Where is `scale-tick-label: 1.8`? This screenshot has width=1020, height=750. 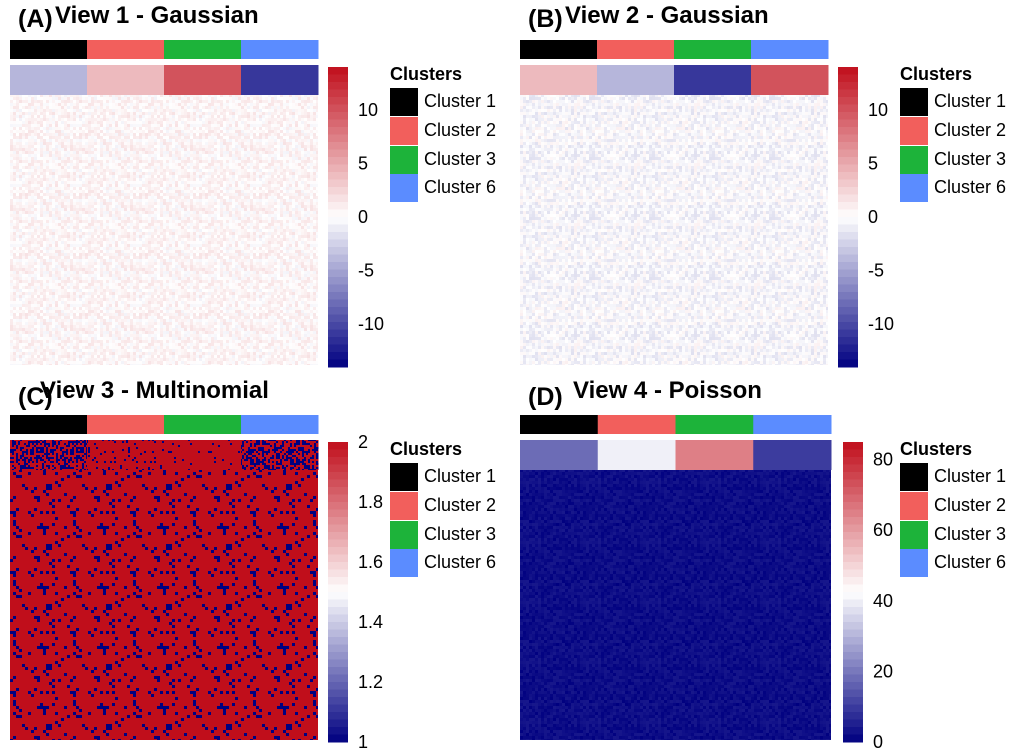 scale-tick-label: 1.8 is located at coordinates (370, 502).